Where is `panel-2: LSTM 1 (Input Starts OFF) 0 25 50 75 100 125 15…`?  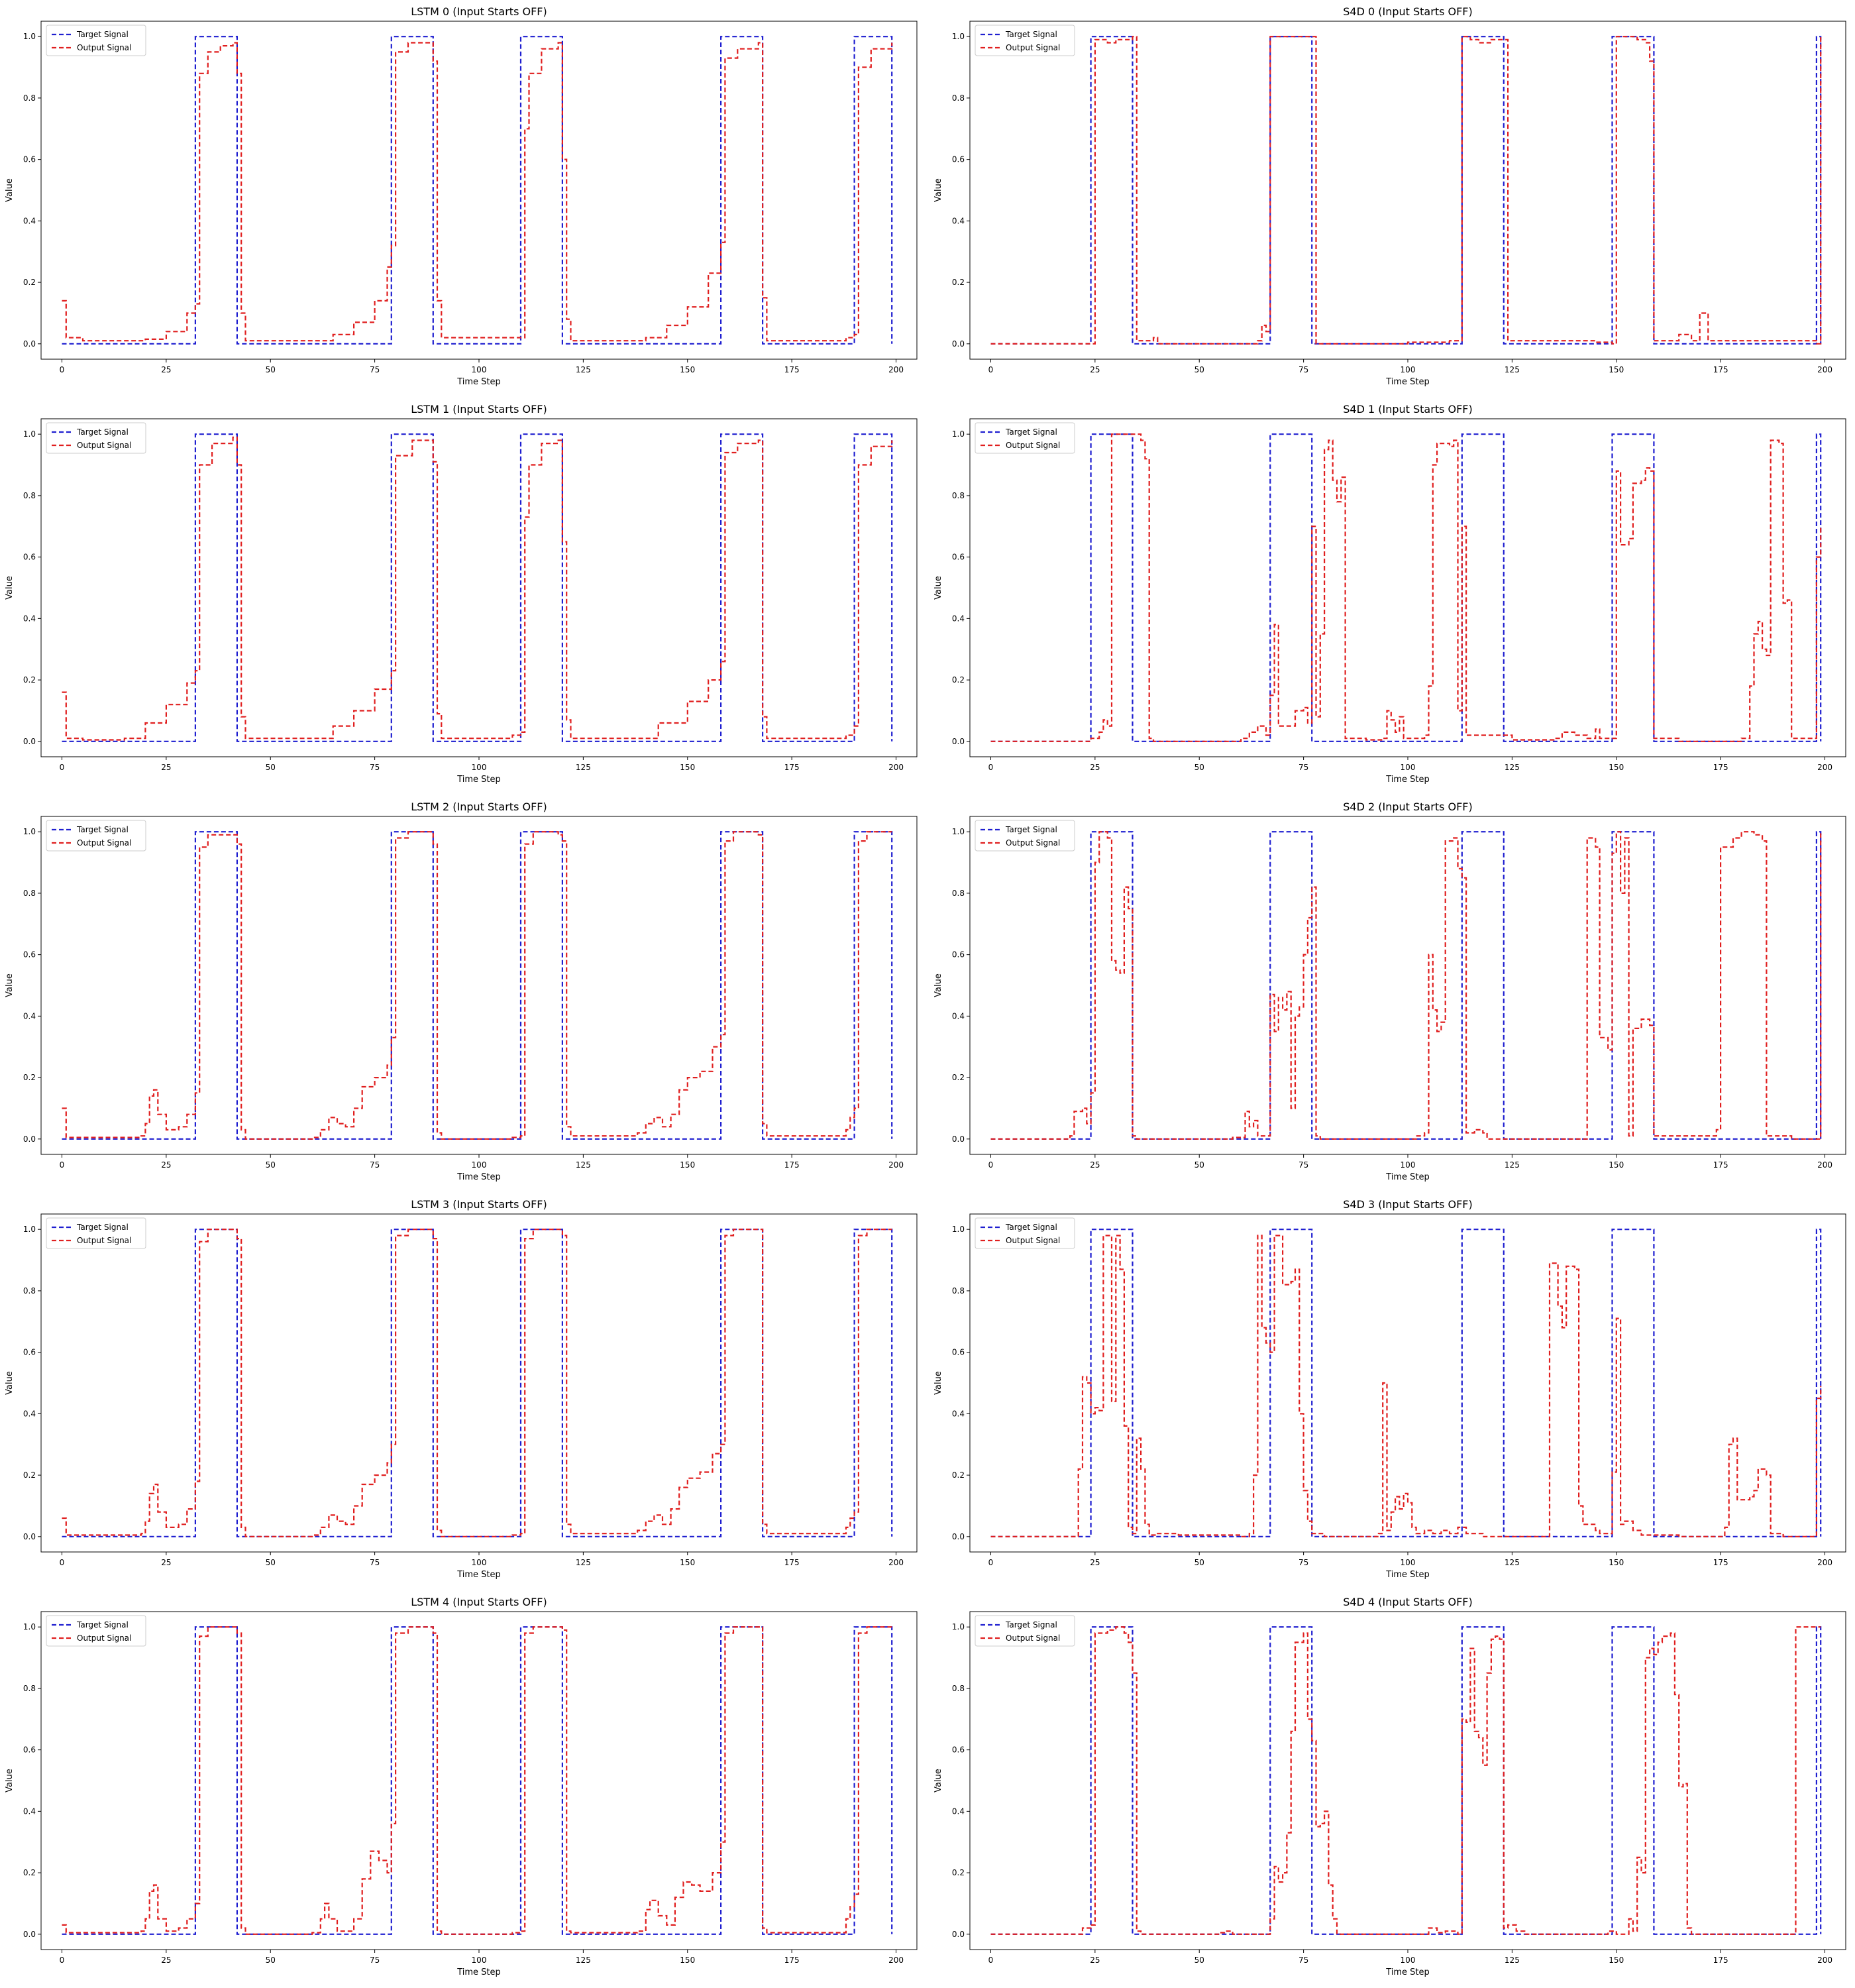 panel-2: LSTM 1 (Input Starts OFF) 0 25 50 75 100 125 15… is located at coordinates (462, 594).